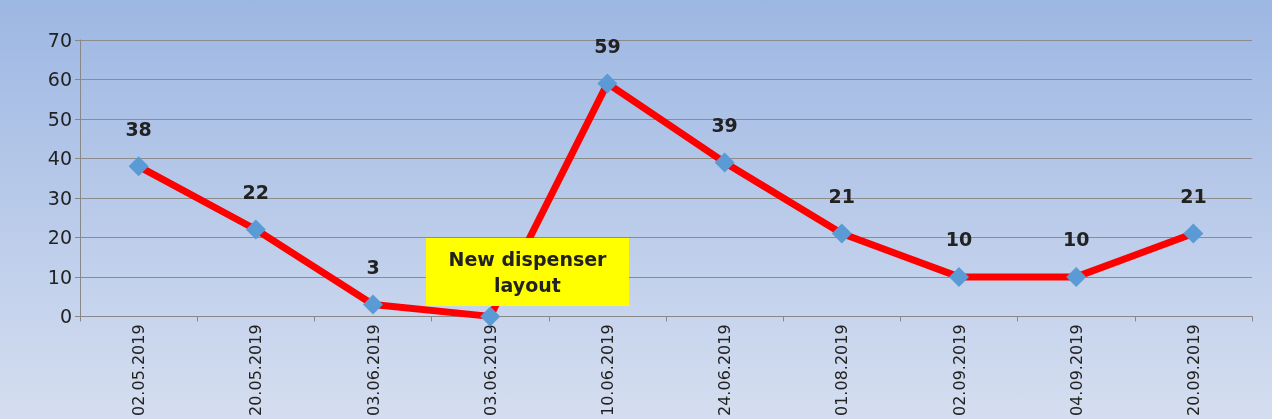 Image resolution: width=1272 pixels, height=419 pixels. I want to click on note-box: New dispenser layout, so click(527, 272).